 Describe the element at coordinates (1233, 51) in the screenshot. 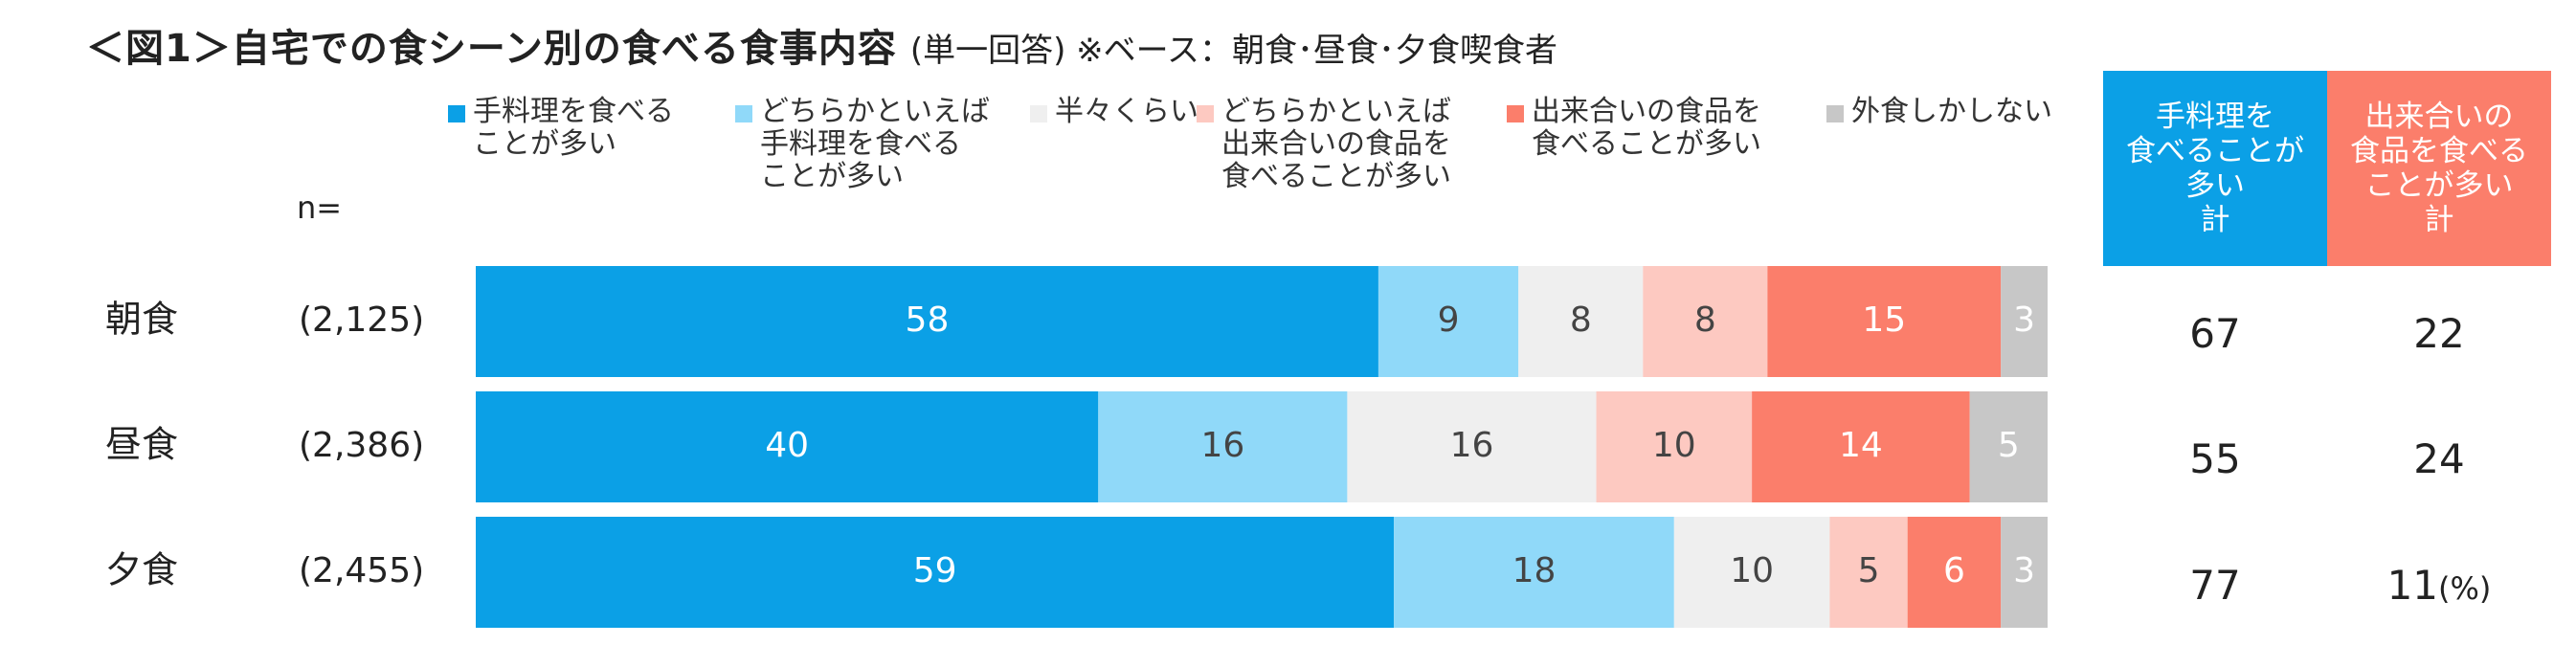

I see `chart-subtitle: (単一回答) ※ベース：朝食･昼食･夕食喫食者` at that location.